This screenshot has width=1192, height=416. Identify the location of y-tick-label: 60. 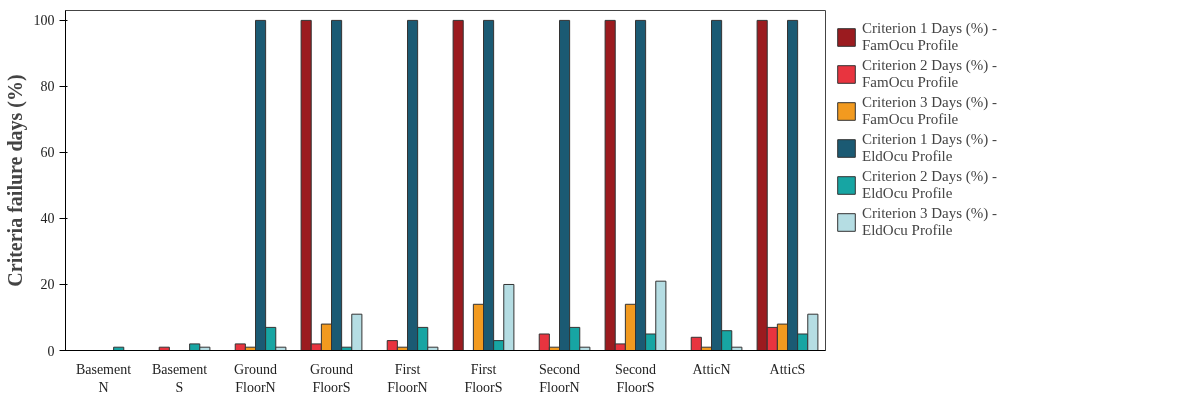
(47, 153).